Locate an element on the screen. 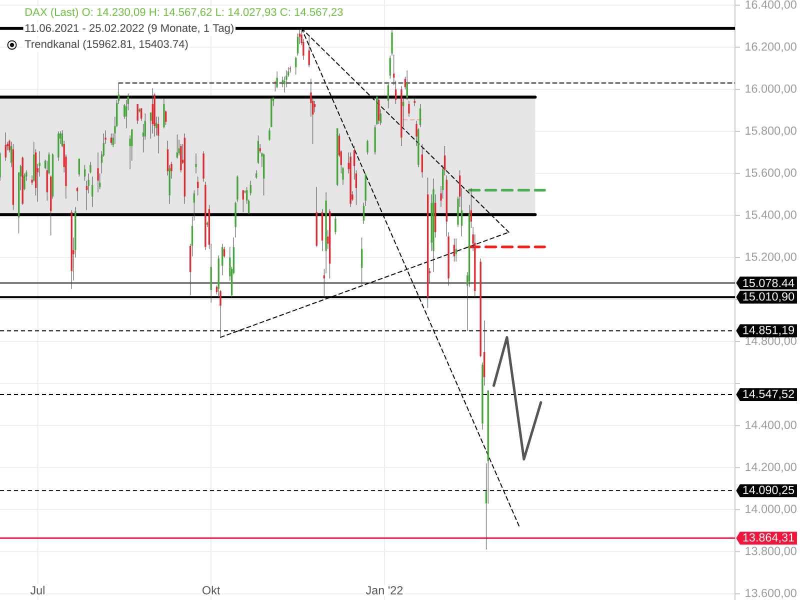 Image resolution: width=800 pixels, height=600 pixels. y-tick-label: 15.200,00 is located at coordinates (771, 257).